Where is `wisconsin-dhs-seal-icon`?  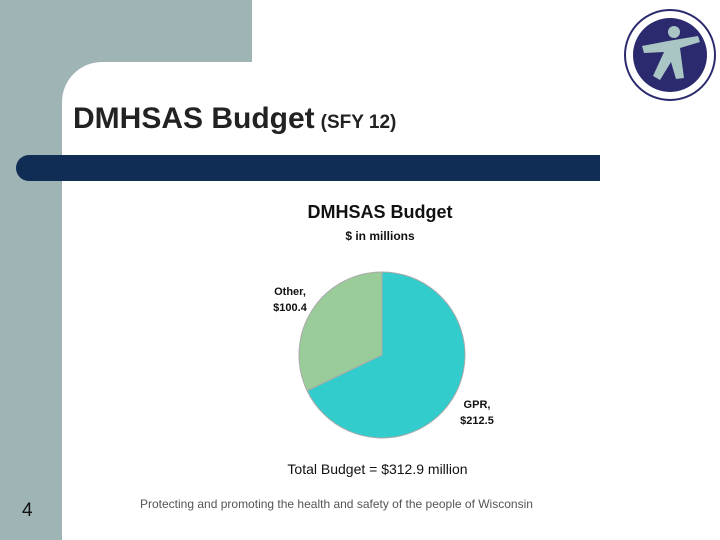 wisconsin-dhs-seal-icon is located at coordinates (670, 55).